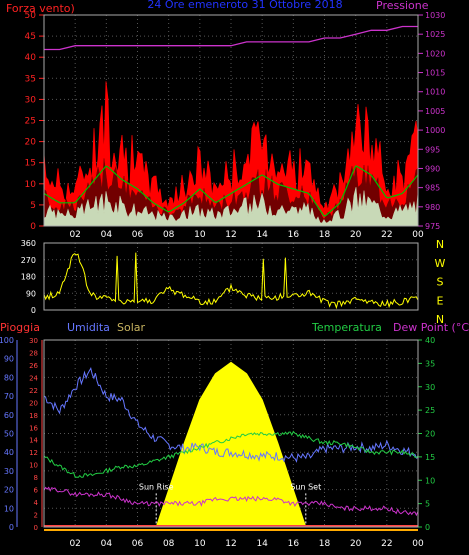  Describe the element at coordinates (9, 471) in the screenshot. I see `humidity-tick-label: 30` at that location.